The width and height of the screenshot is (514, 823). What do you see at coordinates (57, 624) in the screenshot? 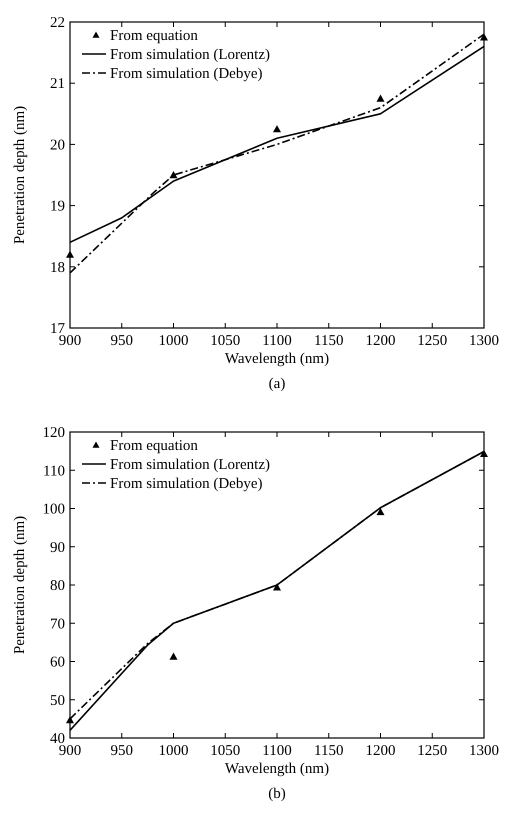
I see `y-tick-label: 70` at bounding box center [57, 624].